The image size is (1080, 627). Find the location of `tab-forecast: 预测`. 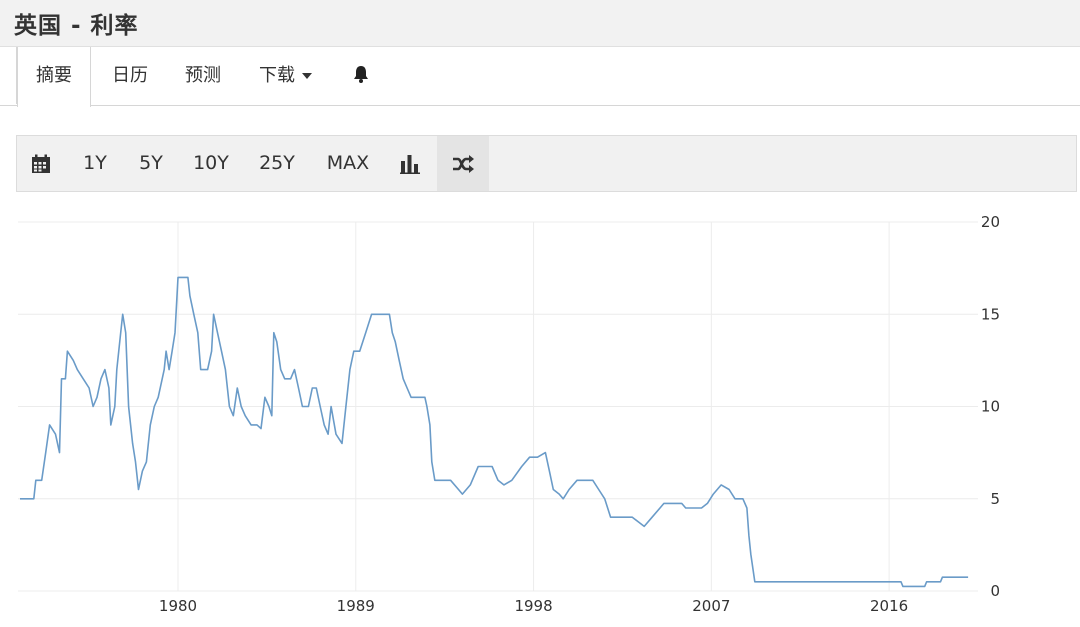

tab-forecast: 预测 is located at coordinates (203, 76).